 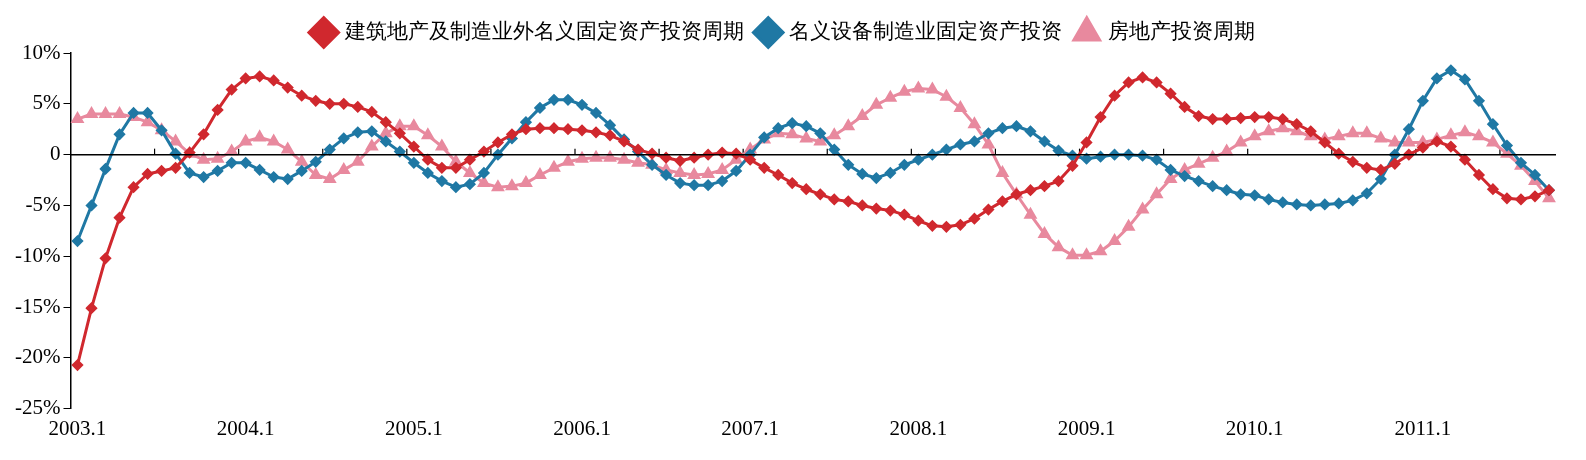 What do you see at coordinates (37, 356) in the screenshot?
I see `y-tick-label: -20%` at bounding box center [37, 356].